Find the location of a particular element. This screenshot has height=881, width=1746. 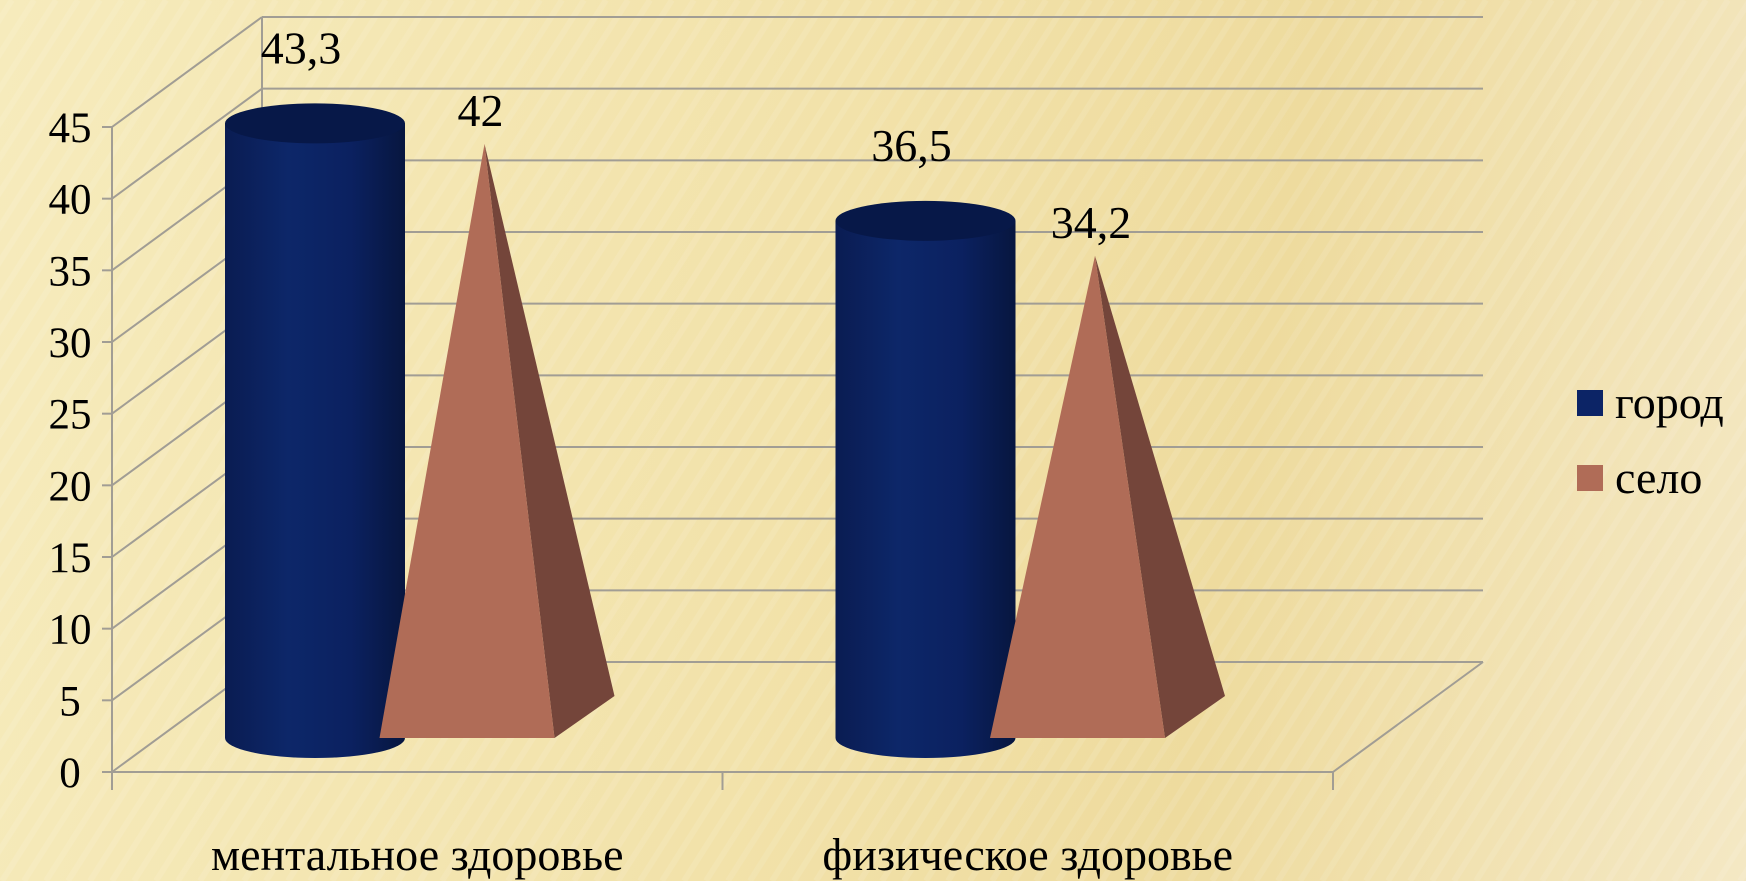

y-tick-label: 35 is located at coordinates (70, 271).